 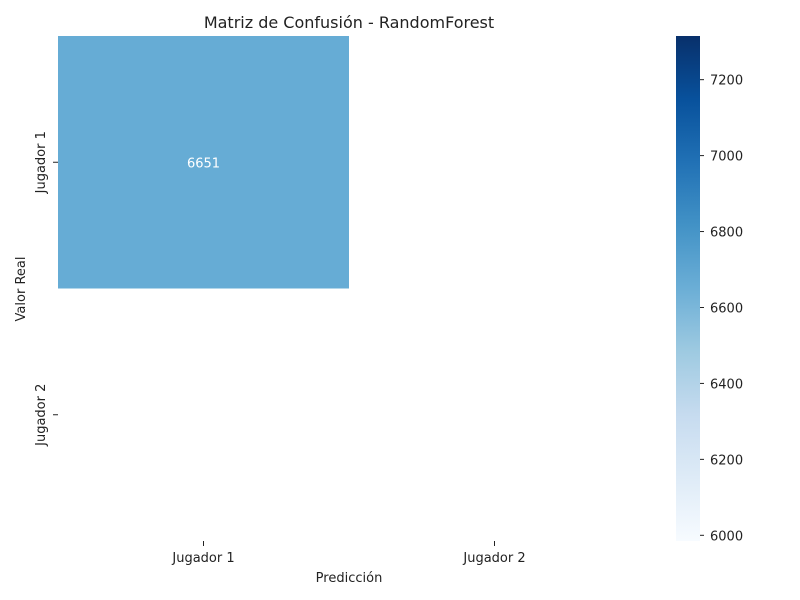 What do you see at coordinates (493, 558) in the screenshot?
I see `x-tick-label: Jugador 2` at bounding box center [493, 558].